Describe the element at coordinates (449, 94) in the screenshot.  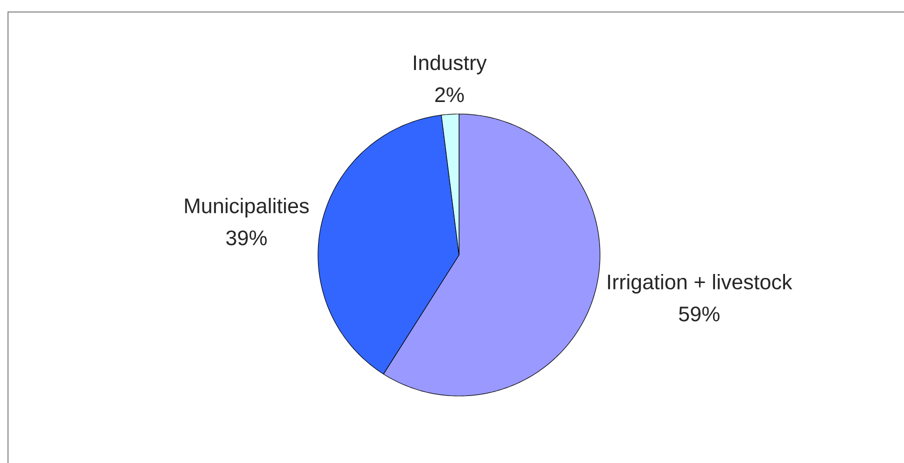
I see `data-label: 2%` at that location.